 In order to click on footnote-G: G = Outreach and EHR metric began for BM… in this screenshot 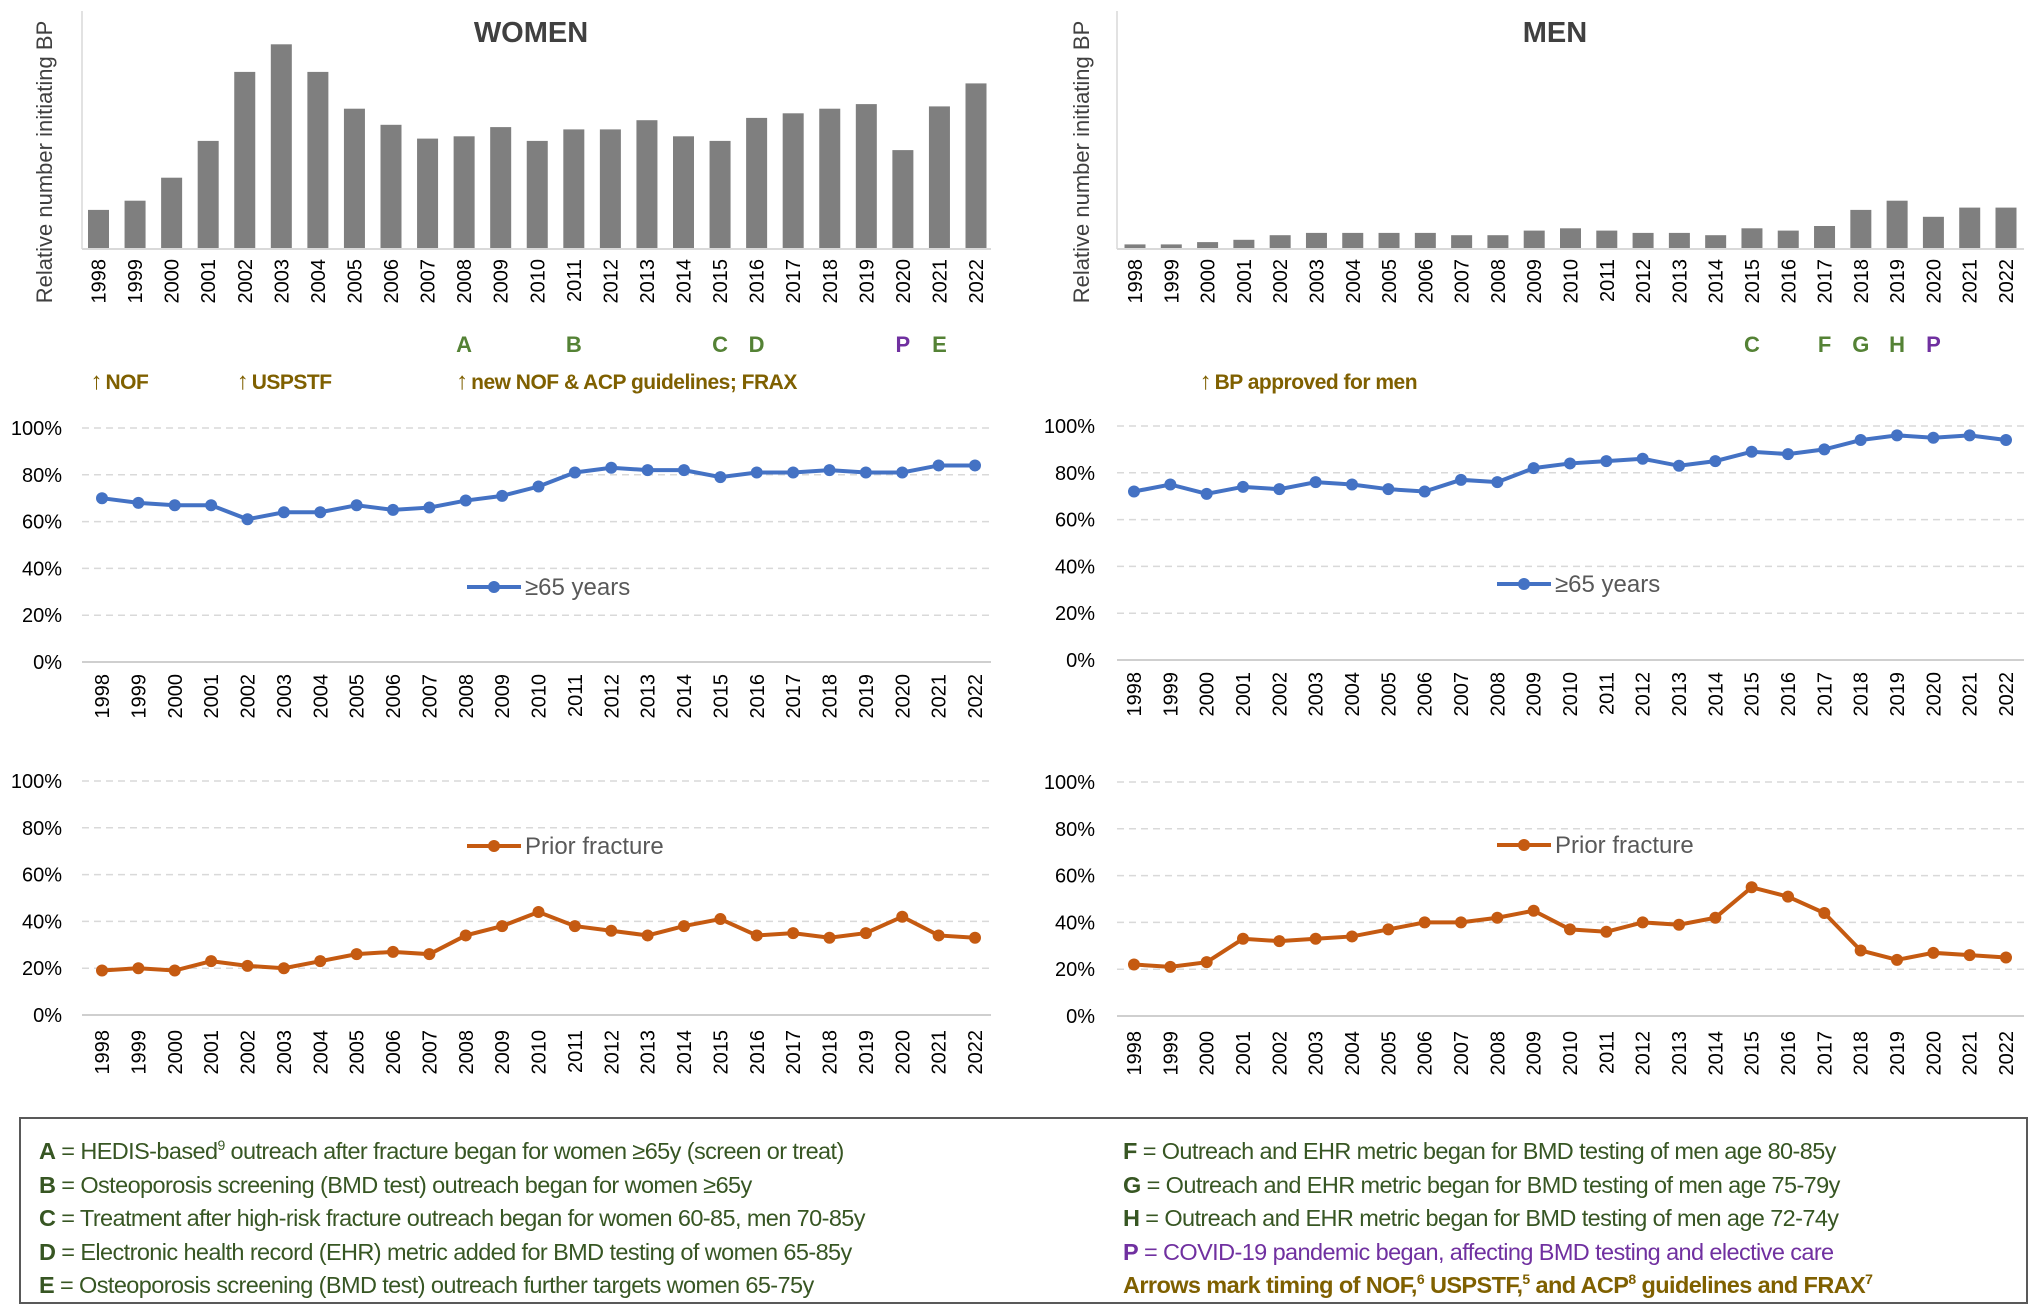, I will do `click(1497, 1186)`.